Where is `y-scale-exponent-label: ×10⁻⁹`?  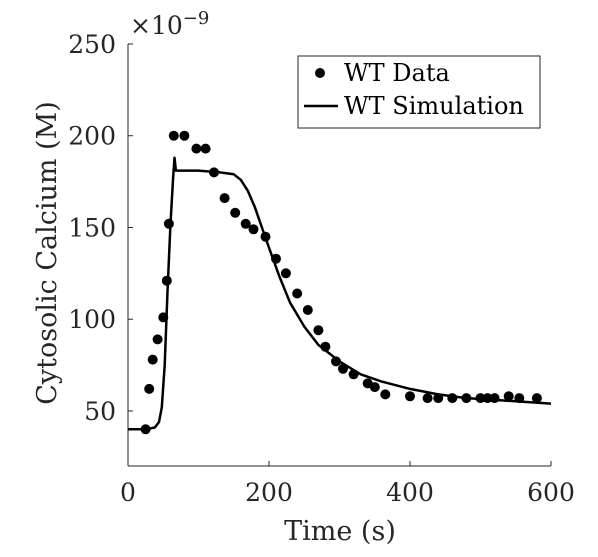
y-scale-exponent-label: ×10⁻⁹ is located at coordinates (169, 24).